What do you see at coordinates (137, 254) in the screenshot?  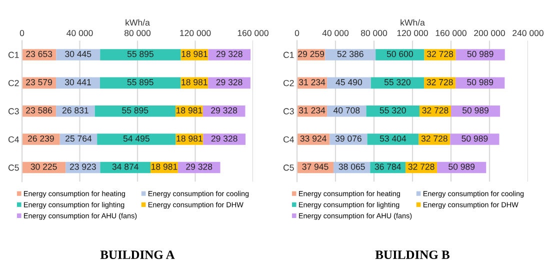 I see `text: BUILDING A` at bounding box center [137, 254].